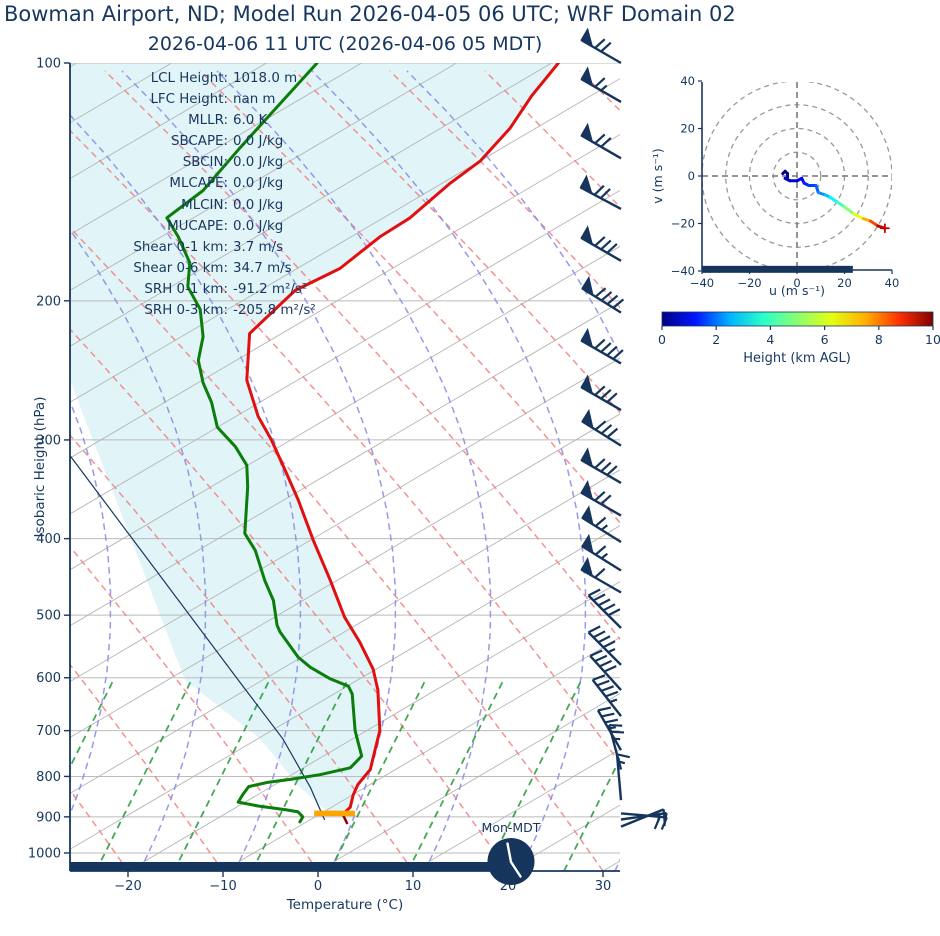 The image size is (940, 936). Describe the element at coordinates (205, 163) in the screenshot. I see `stat-label: SBCIN:` at that location.